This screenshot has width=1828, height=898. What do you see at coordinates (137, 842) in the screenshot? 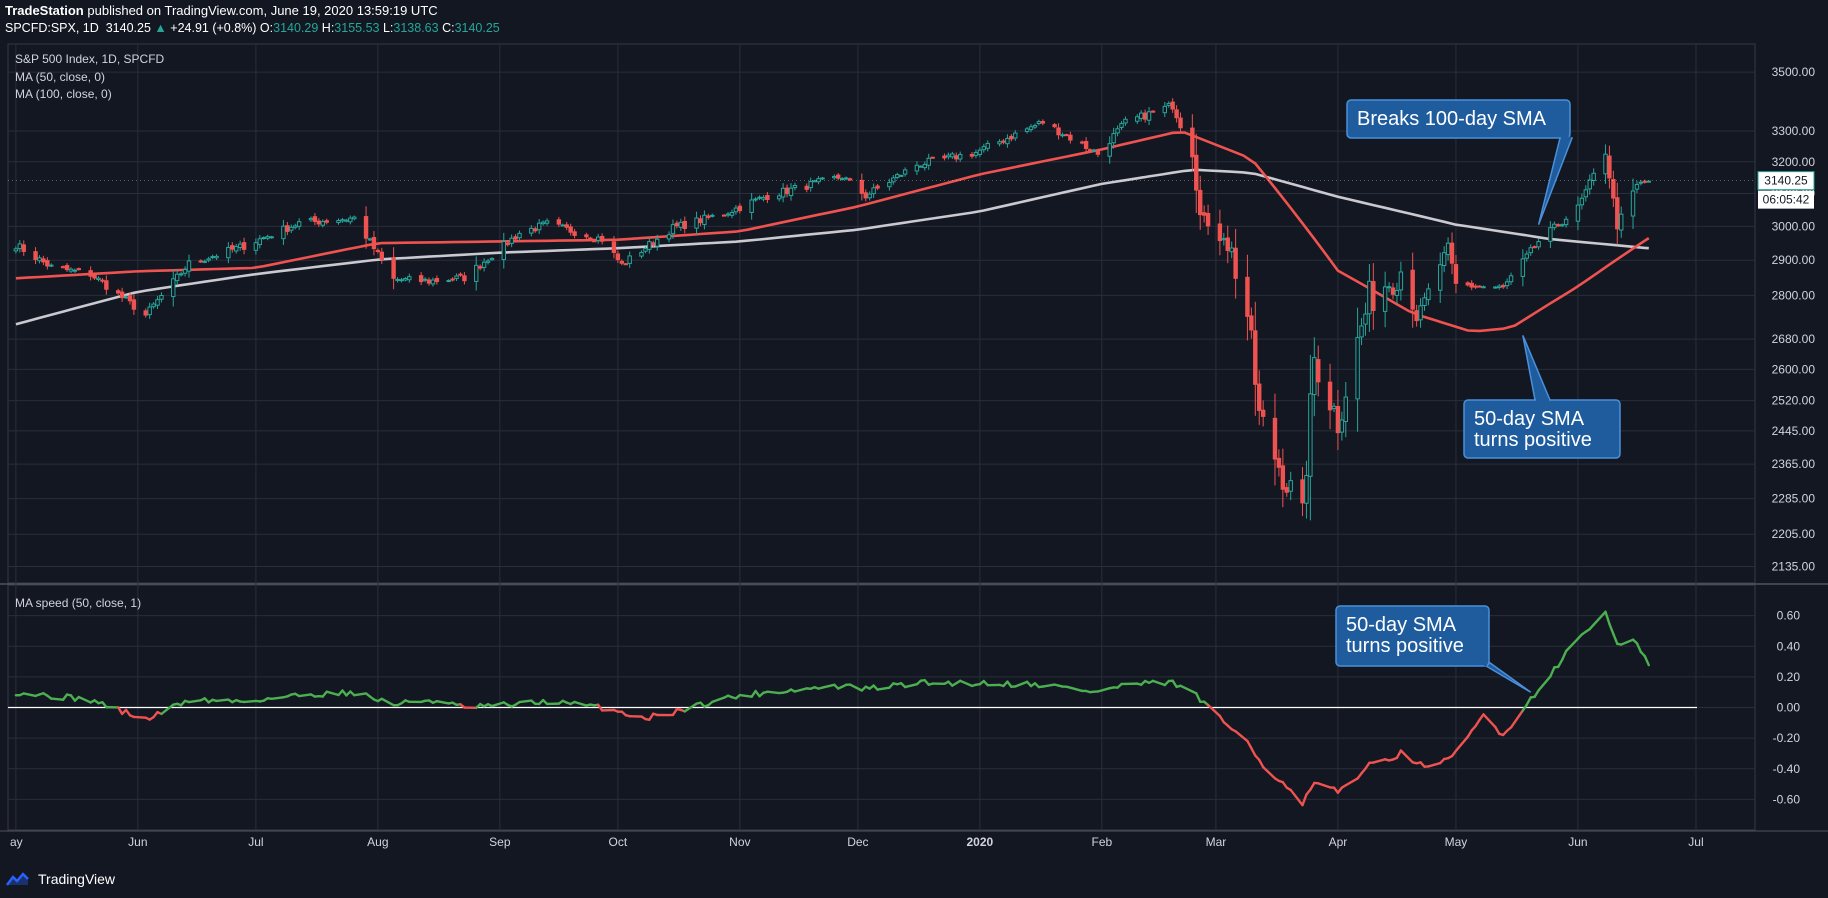
I see `x-tick-label: Jun` at bounding box center [137, 842].